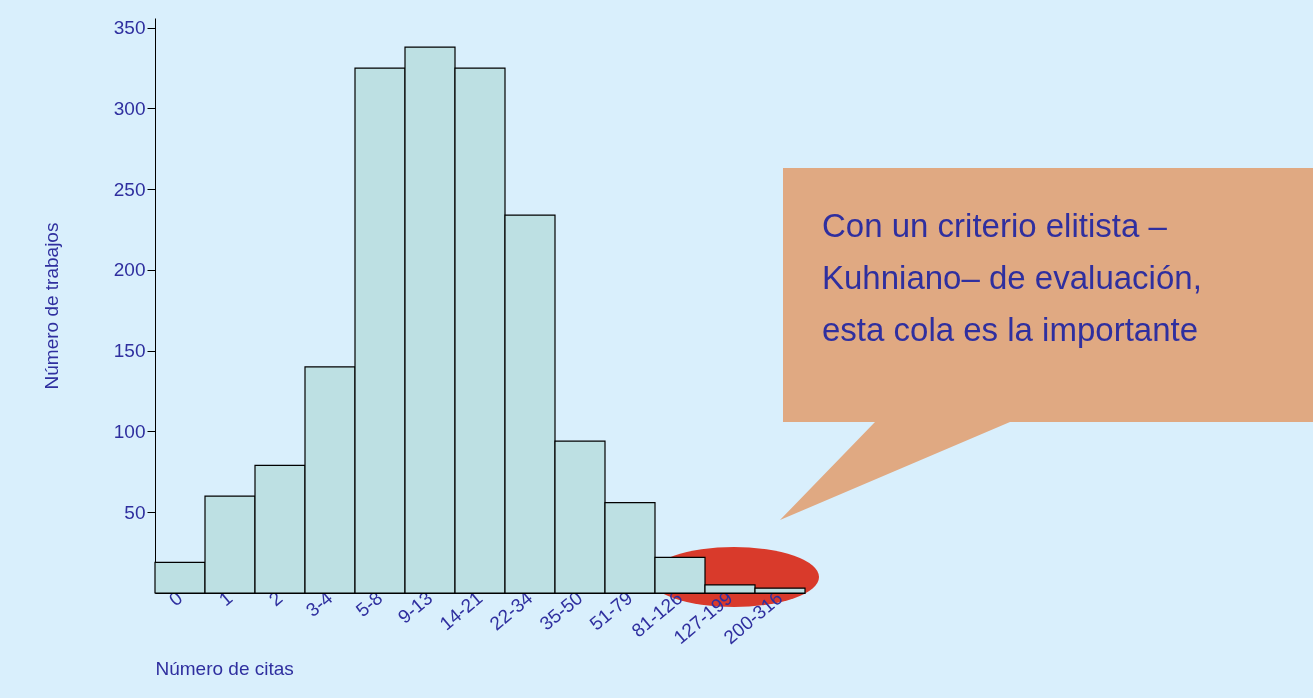  I want to click on y-tick-label: 50, so click(135, 512).